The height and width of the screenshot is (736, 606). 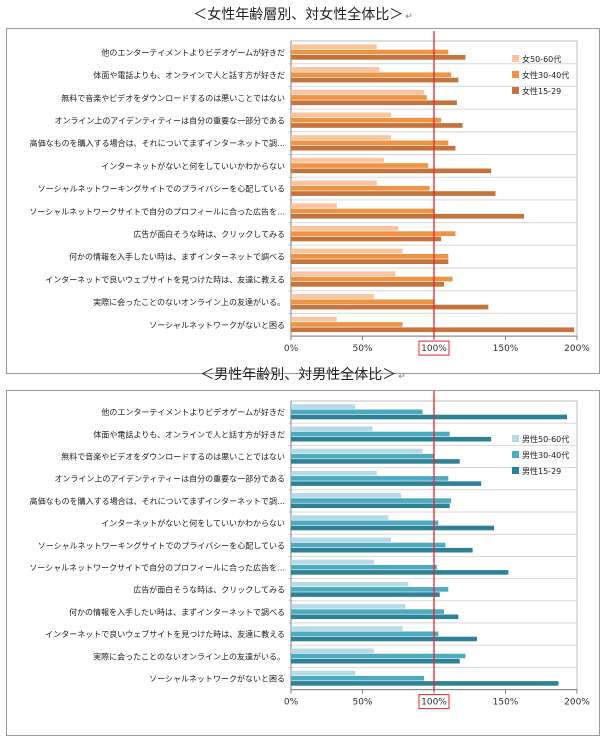 I want to click on x-tick-label: 100%, so click(x=434, y=349).